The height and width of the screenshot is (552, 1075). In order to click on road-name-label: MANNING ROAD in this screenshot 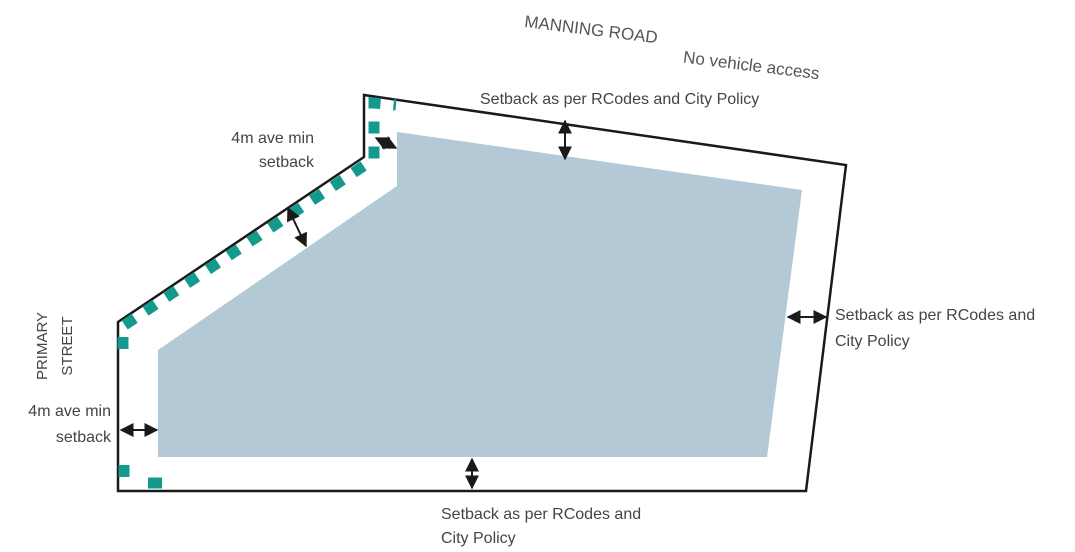, I will do `click(590, 29)`.